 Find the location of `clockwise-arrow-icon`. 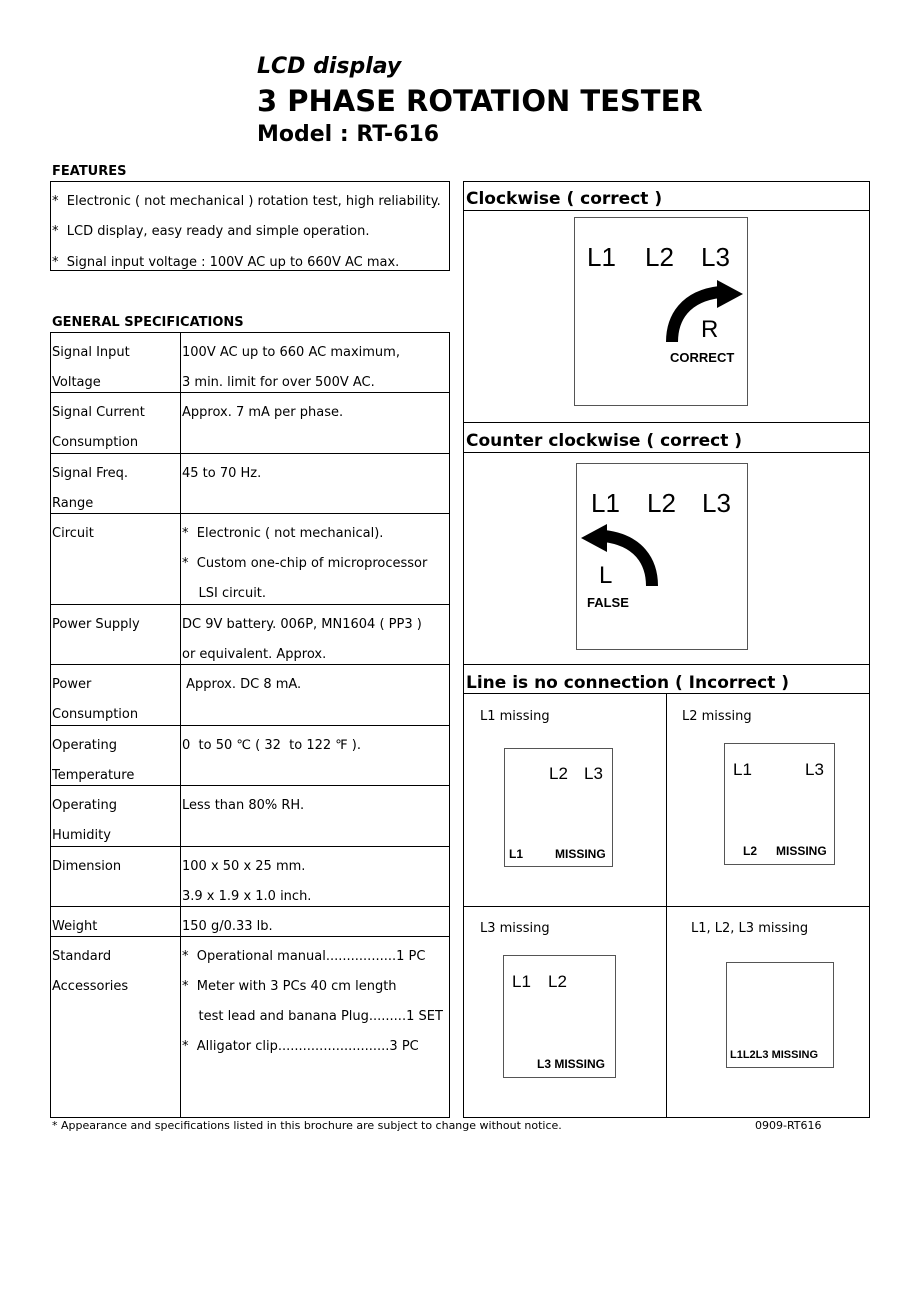

clockwise-arrow-icon is located at coordinates (704, 311).